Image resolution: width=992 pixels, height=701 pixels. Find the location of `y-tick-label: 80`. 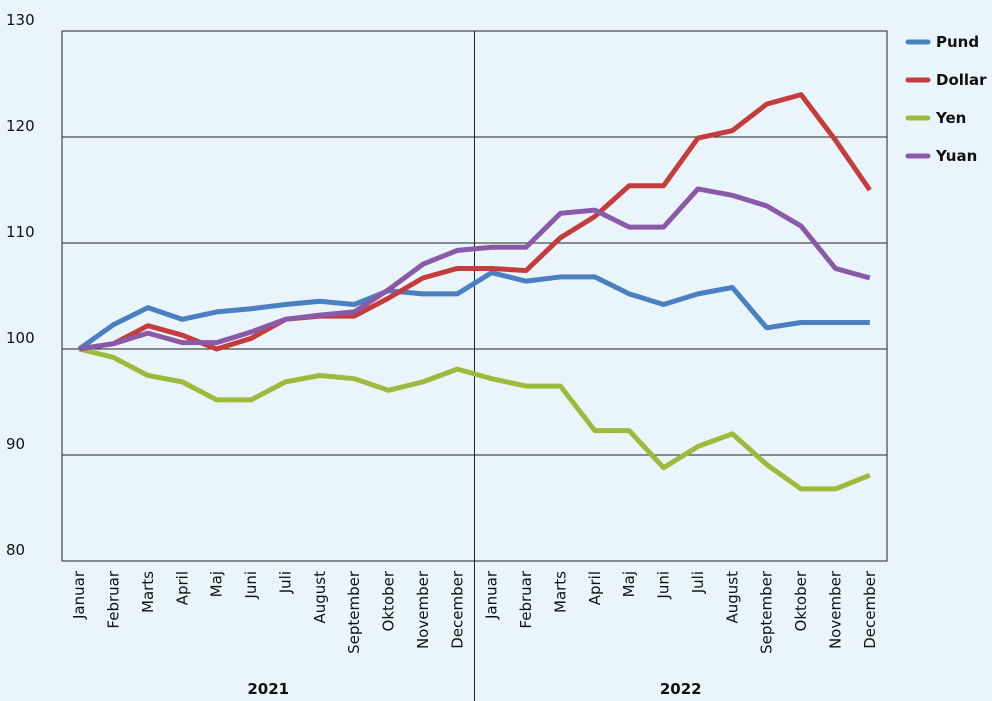

y-tick-label: 80 is located at coordinates (15, 550).